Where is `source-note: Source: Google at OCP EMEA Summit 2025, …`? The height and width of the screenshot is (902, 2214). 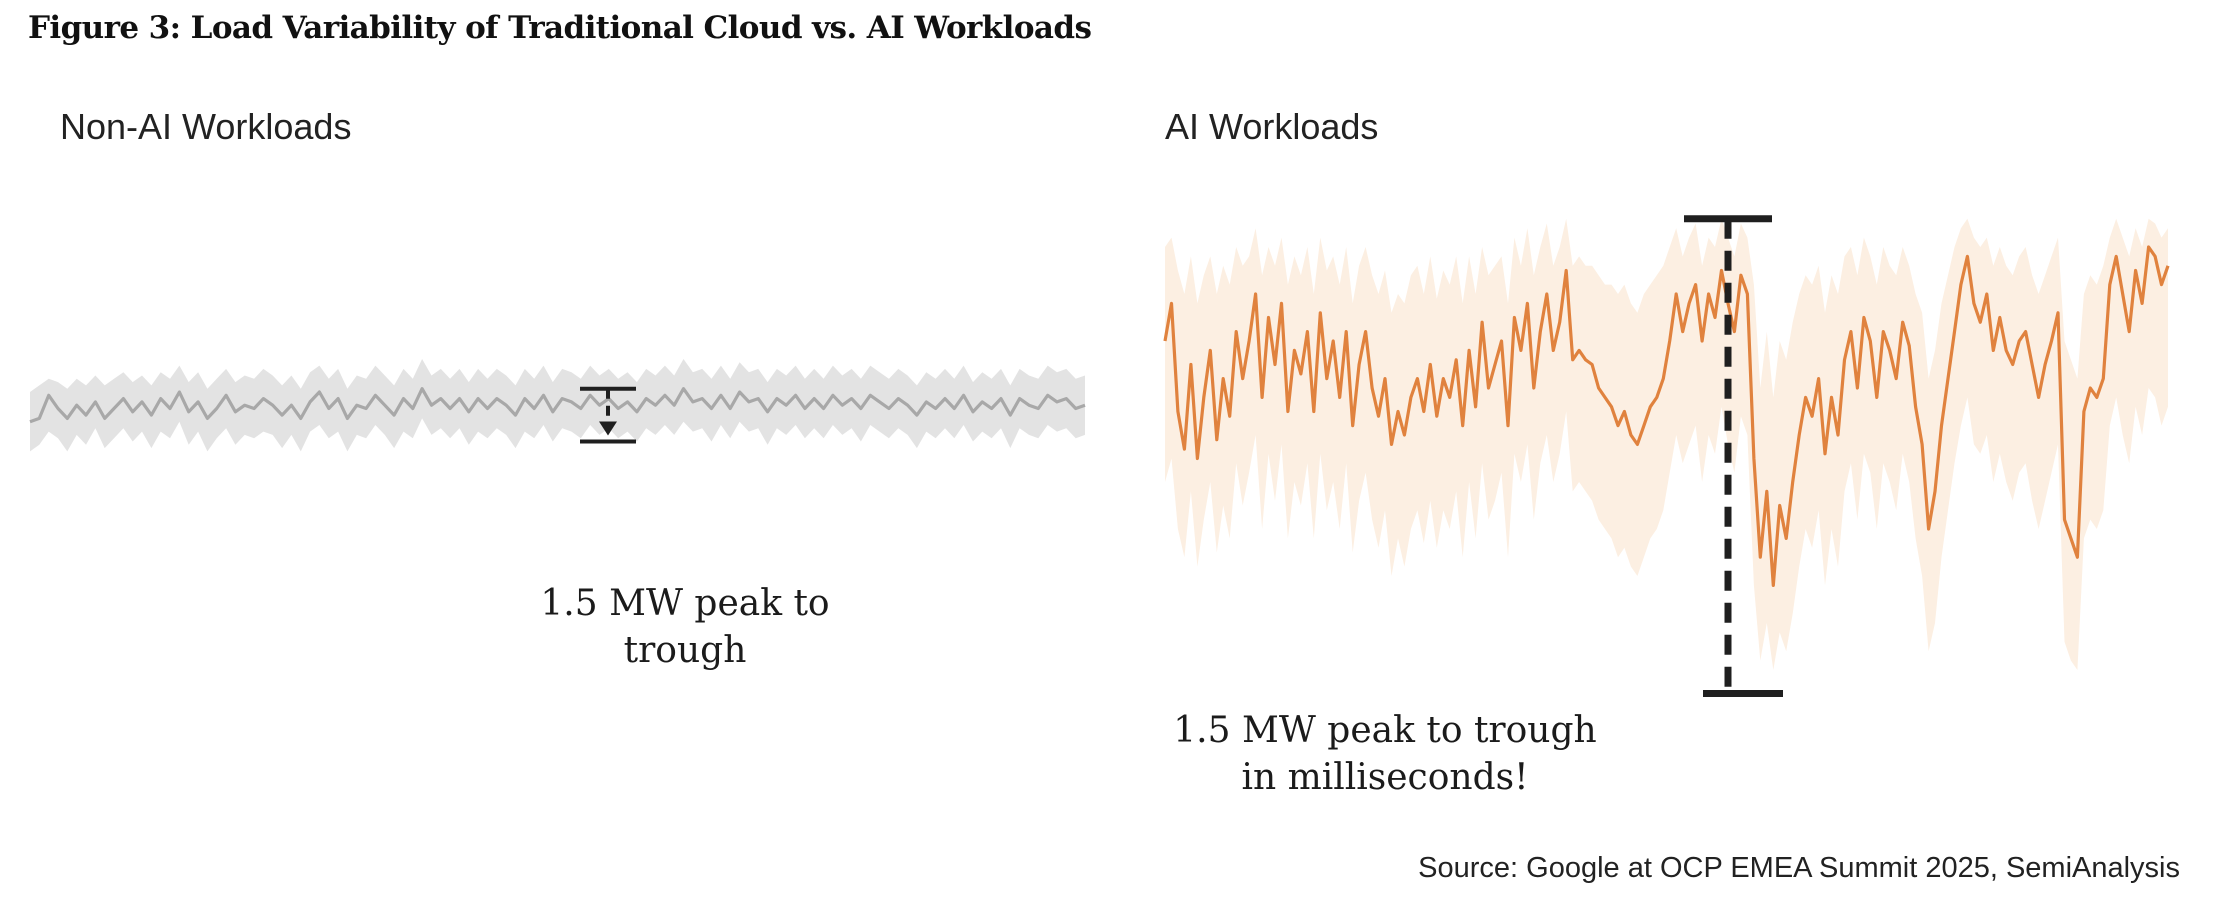 source-note: Source: Google at OCP EMEA Summit 2025, … is located at coordinates (1799, 868).